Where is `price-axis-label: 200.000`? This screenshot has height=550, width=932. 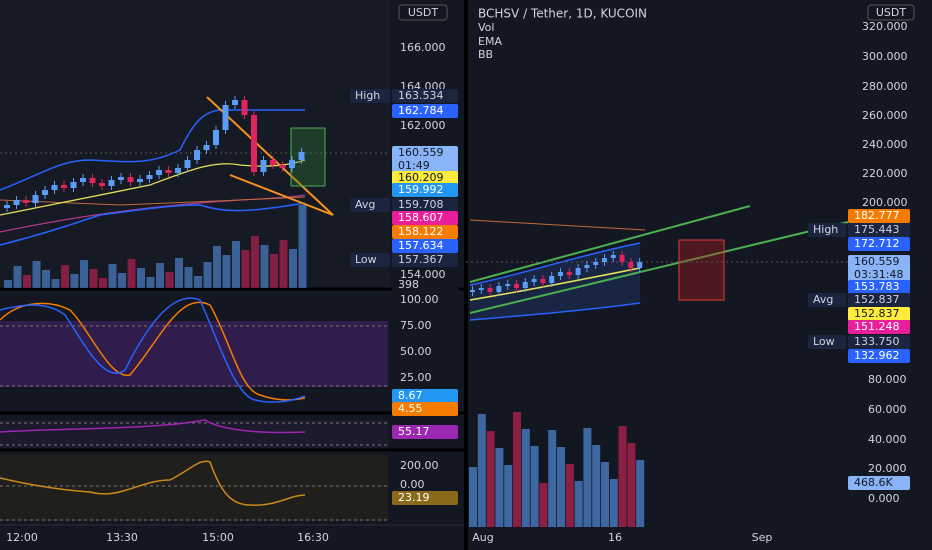 price-axis-label: 200.000 is located at coordinates (885, 202).